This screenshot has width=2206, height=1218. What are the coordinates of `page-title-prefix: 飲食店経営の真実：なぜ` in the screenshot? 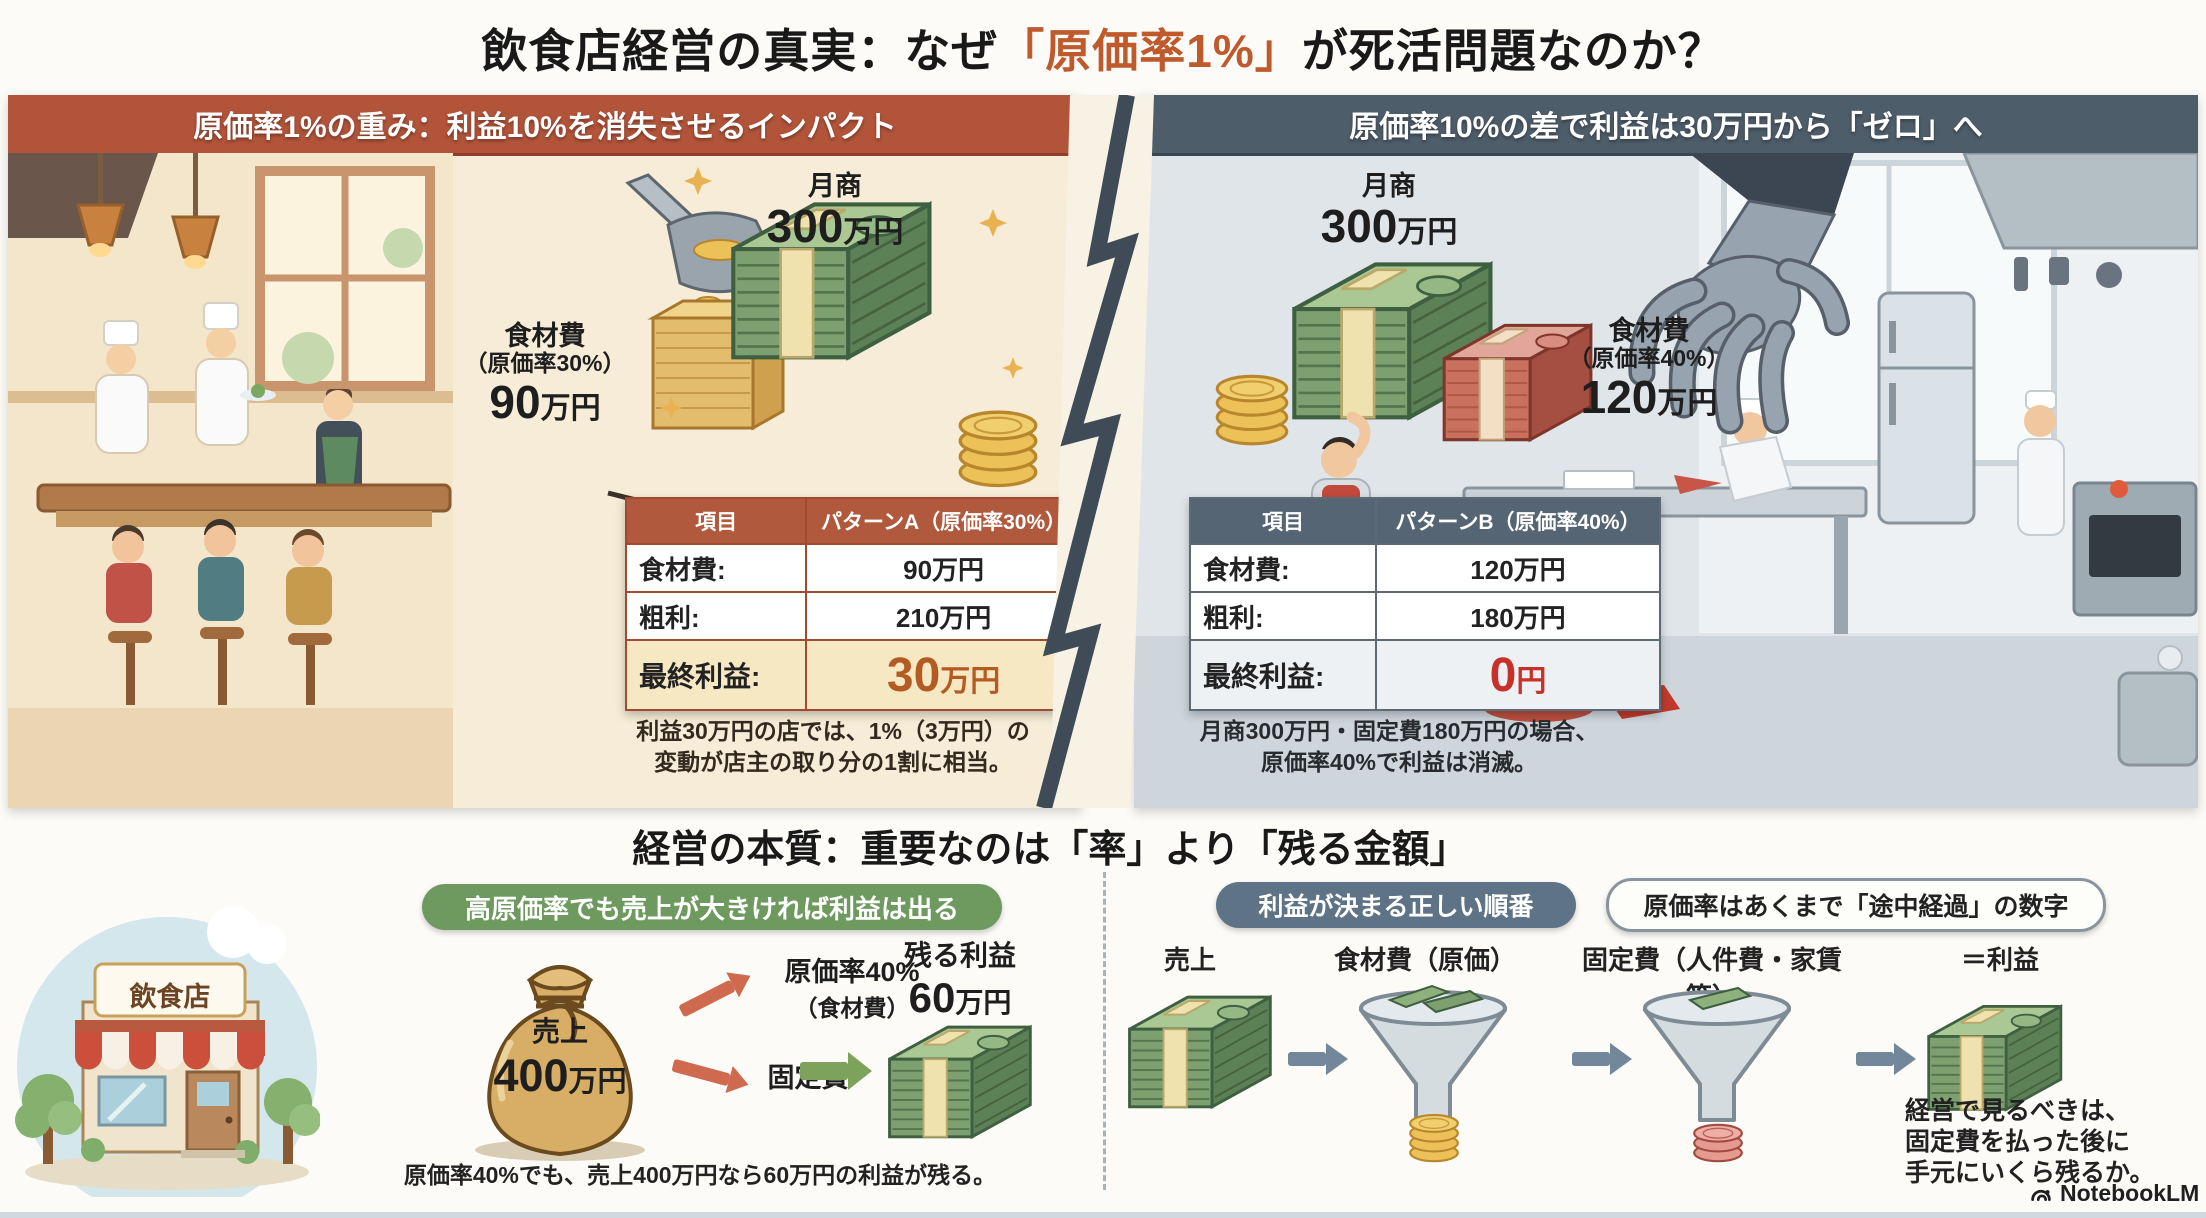 It's located at (740, 50).